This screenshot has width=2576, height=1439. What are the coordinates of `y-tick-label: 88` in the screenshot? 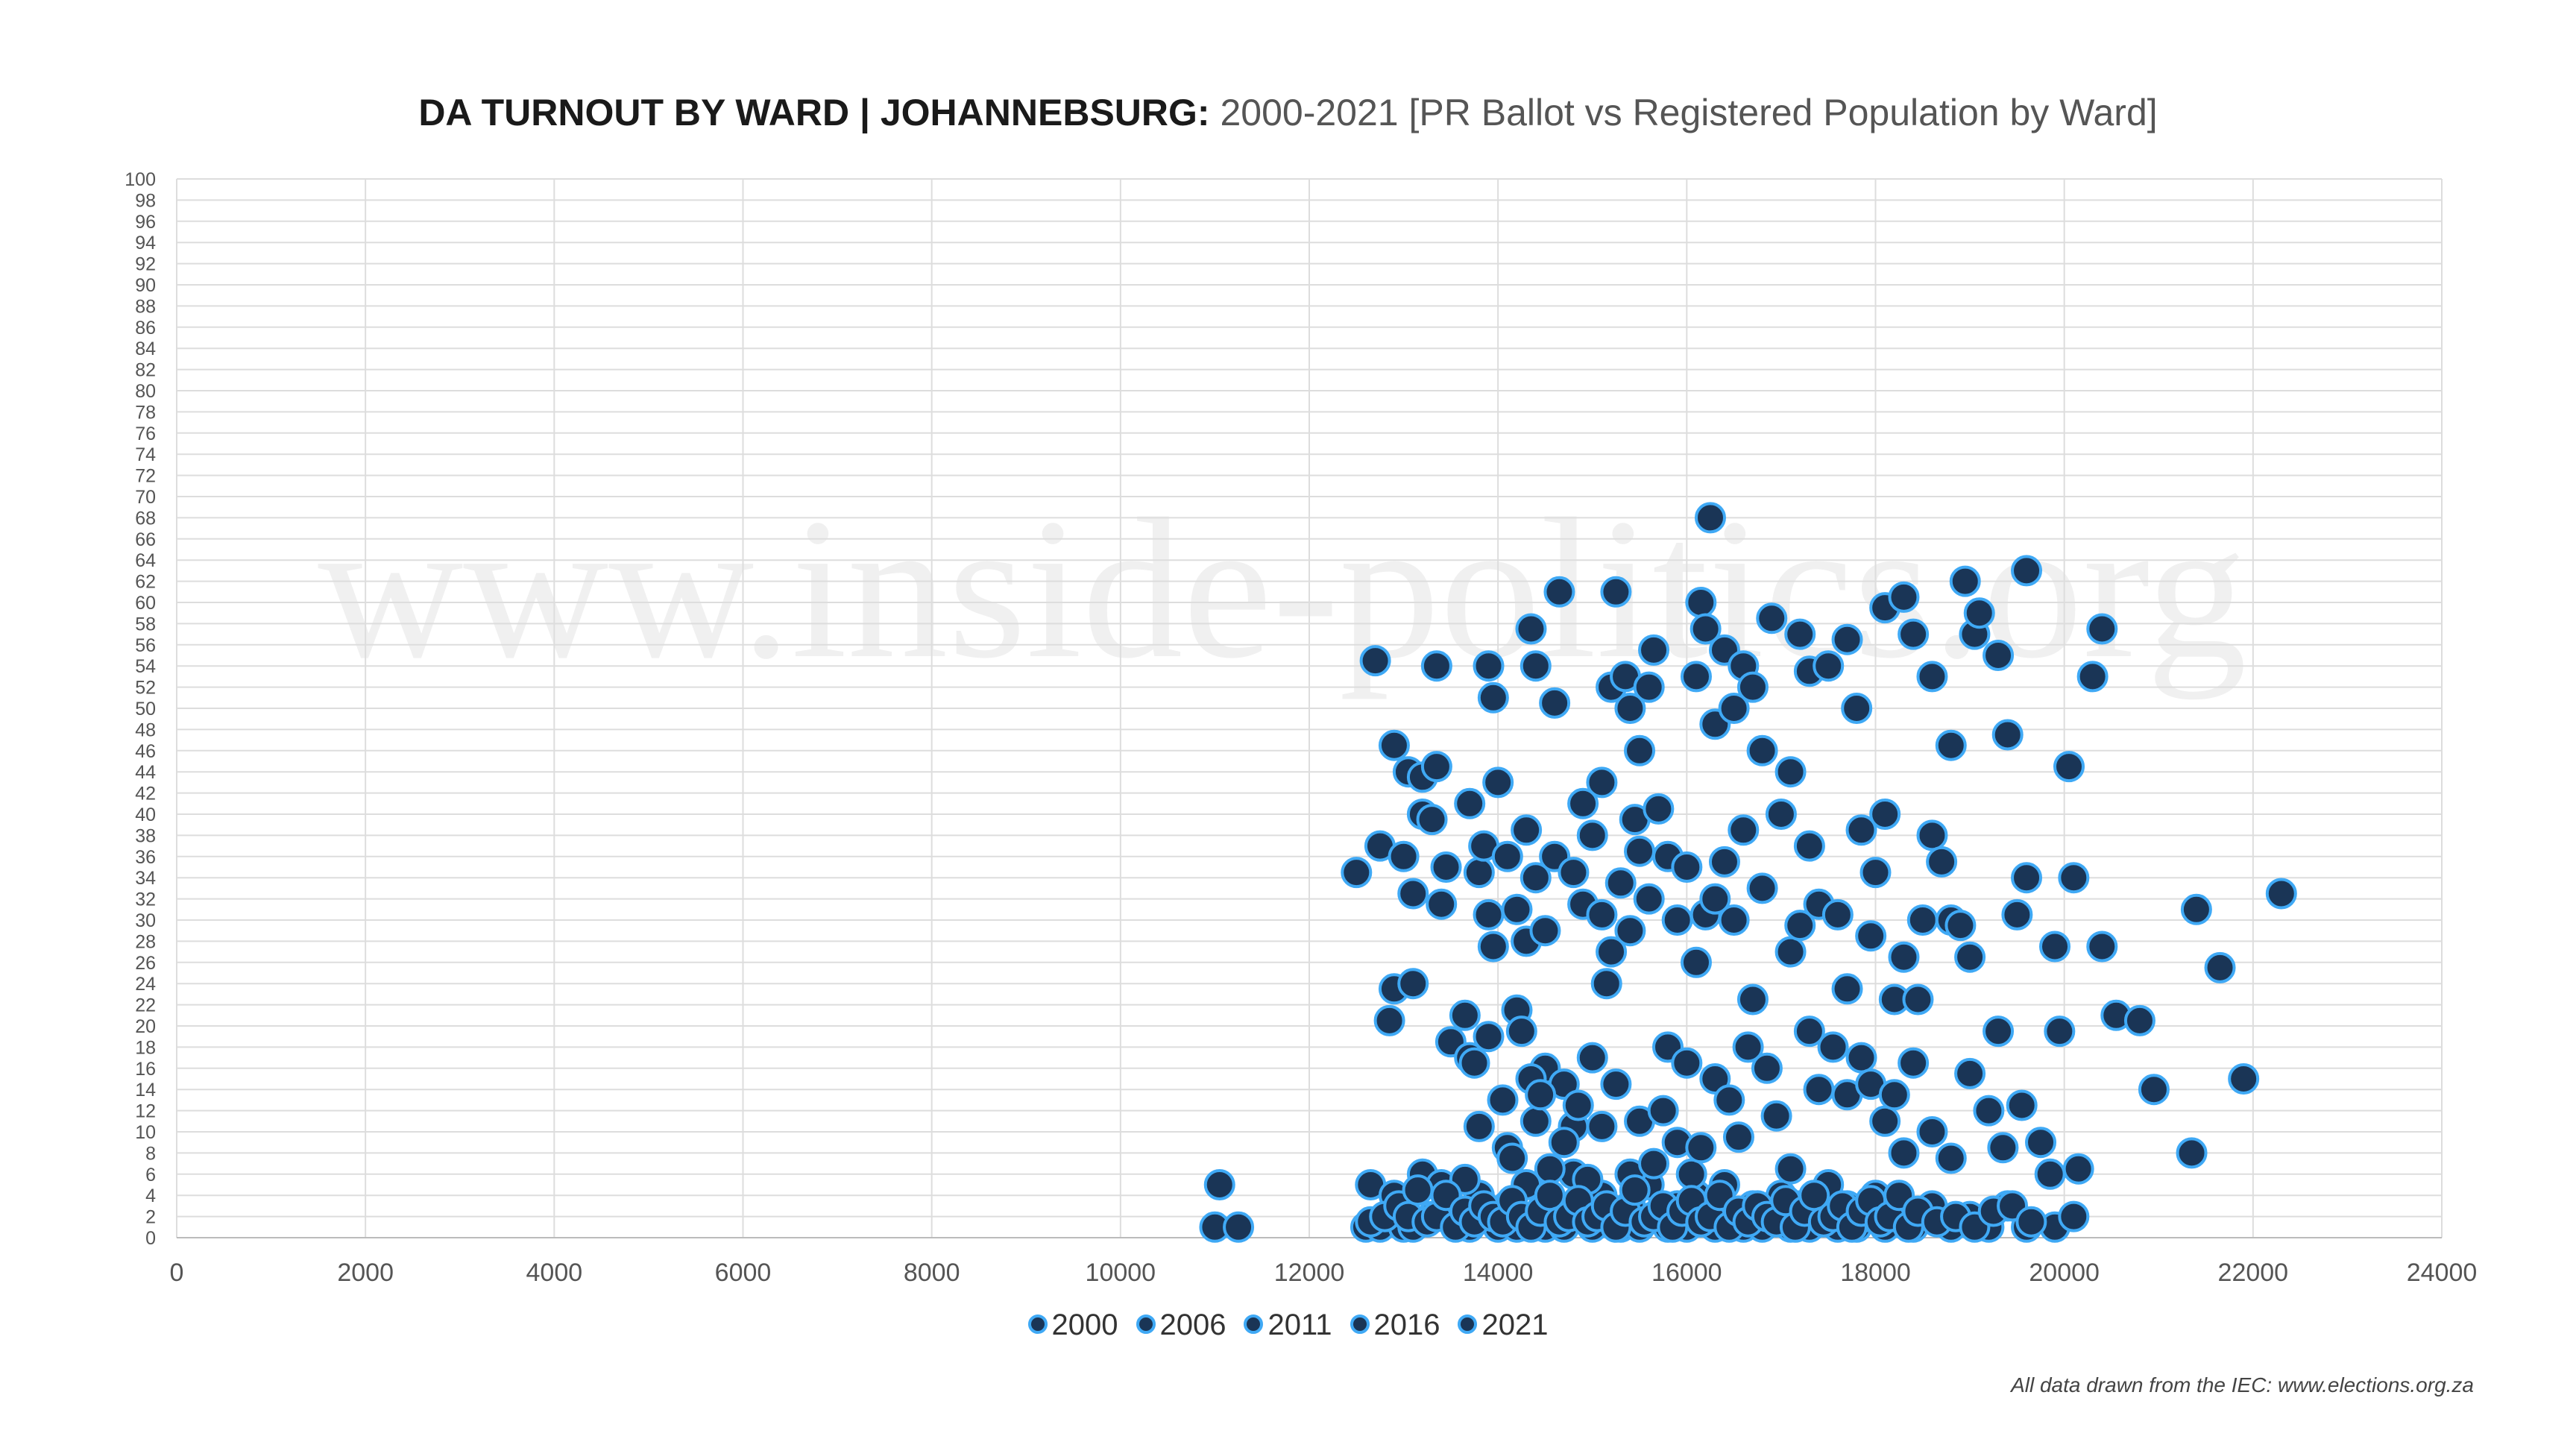 It's located at (145, 306).